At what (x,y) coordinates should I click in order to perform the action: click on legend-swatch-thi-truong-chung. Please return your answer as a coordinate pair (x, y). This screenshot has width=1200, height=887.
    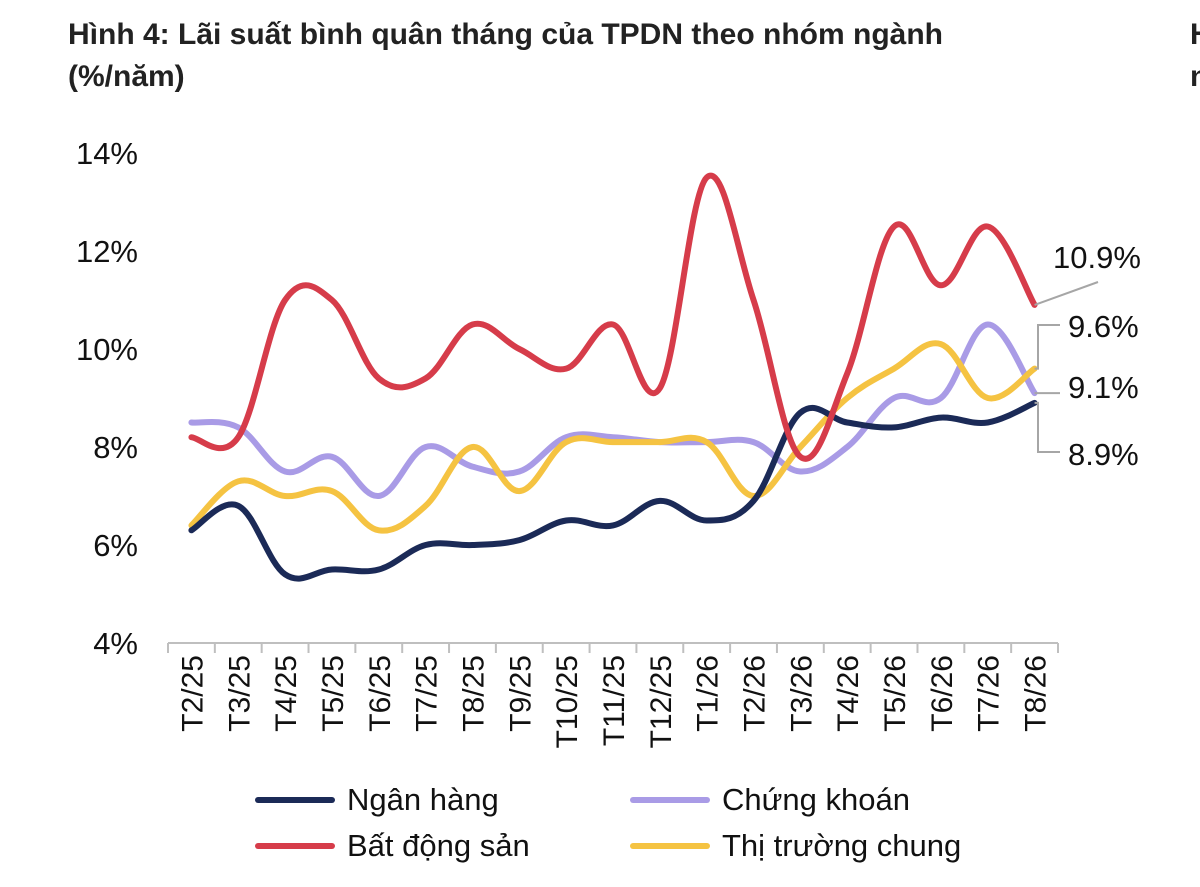
    Looking at the image, I should click on (670, 846).